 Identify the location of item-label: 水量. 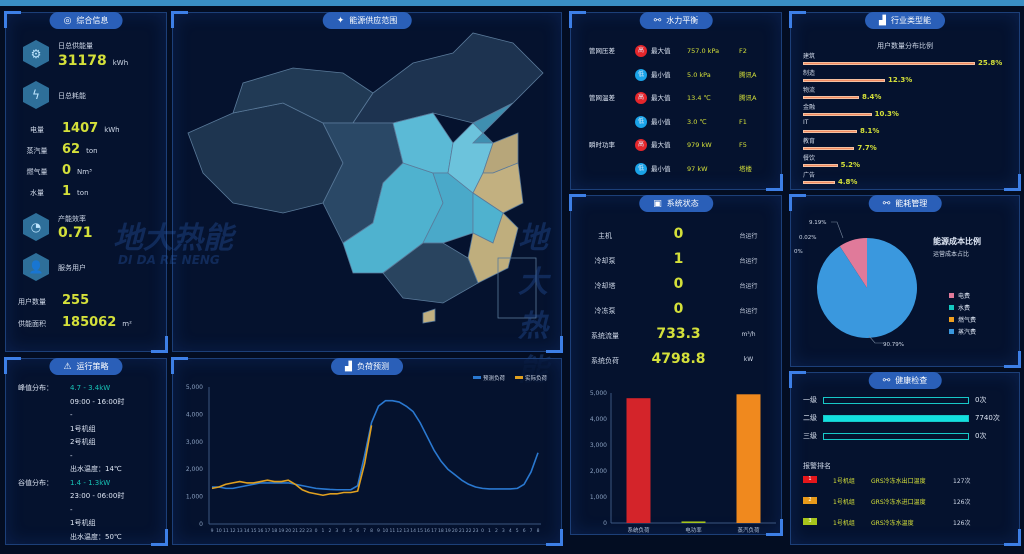
(37, 193).